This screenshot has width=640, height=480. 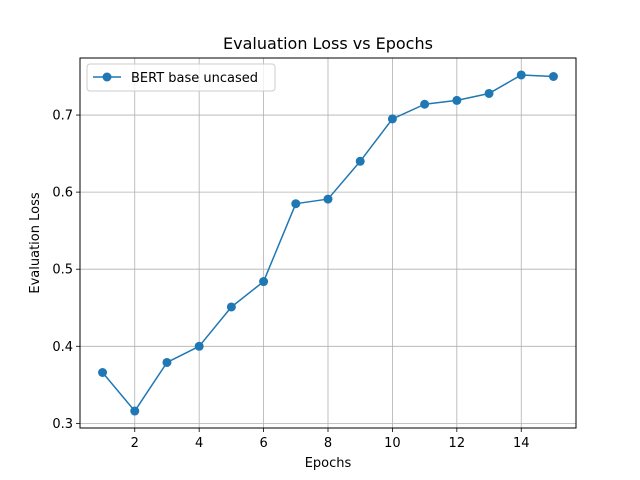 What do you see at coordinates (62, 116) in the screenshot?
I see `y-tick-label: 0.7` at bounding box center [62, 116].